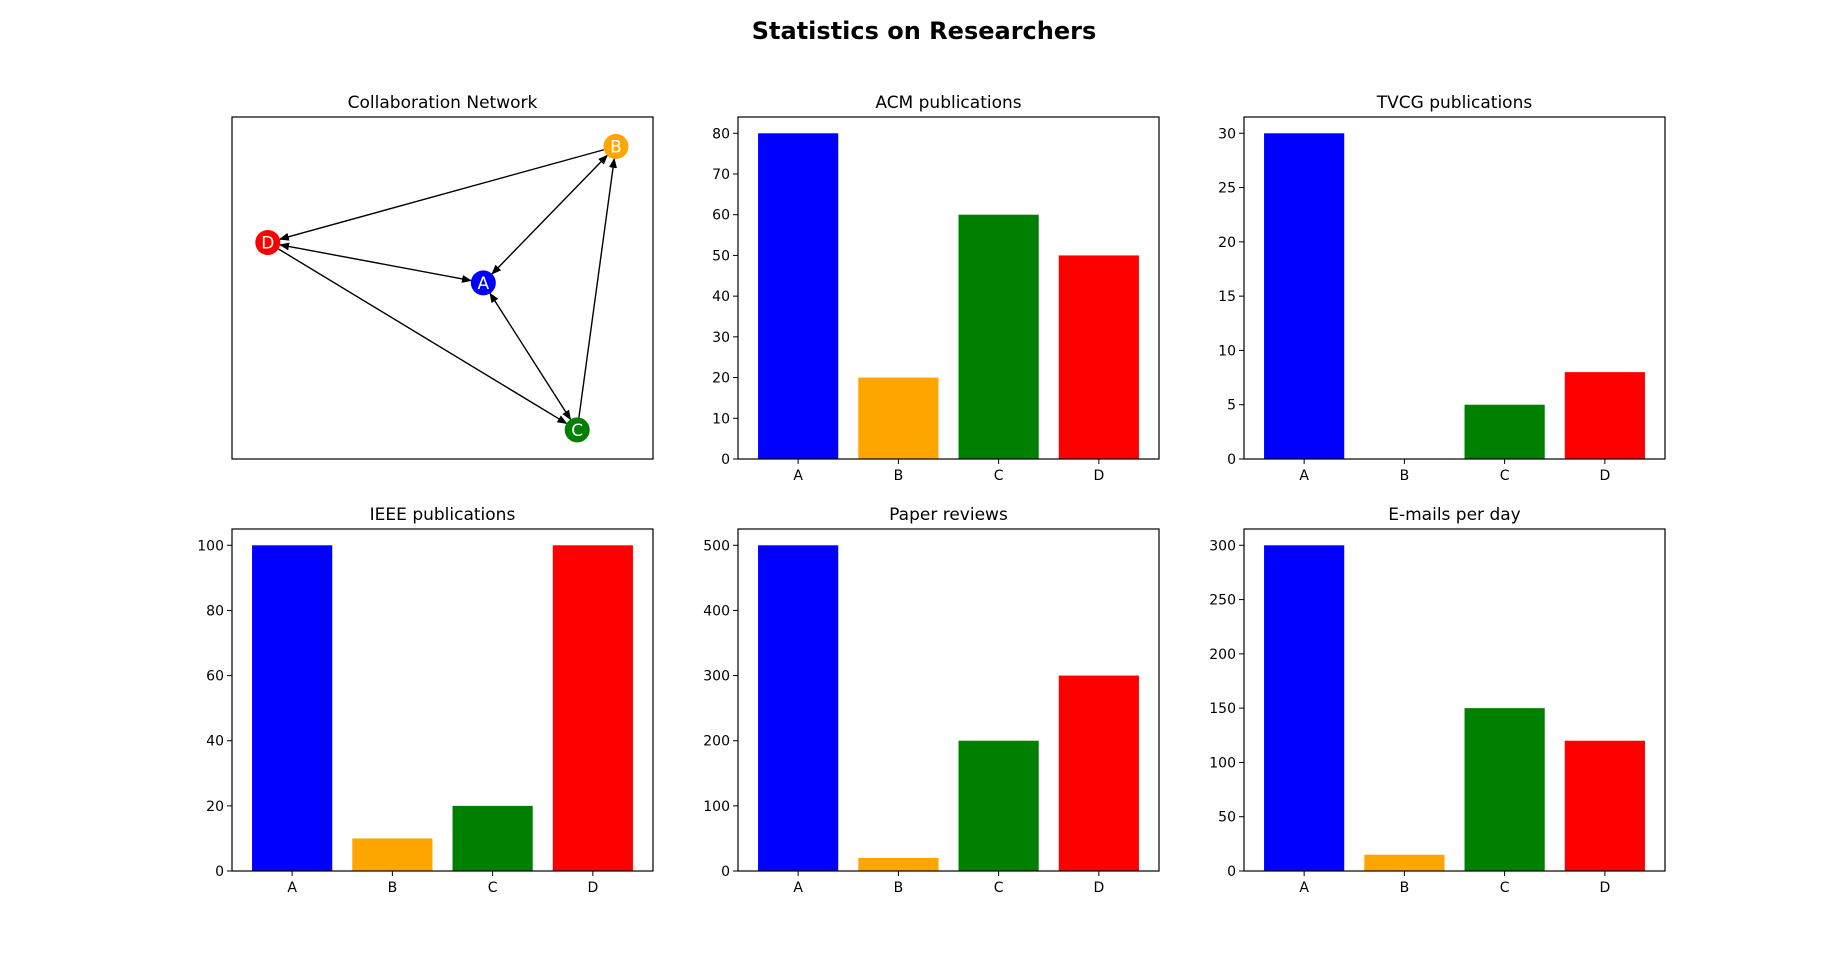  I want to click on panel-title: Paper reviews, so click(948, 515).